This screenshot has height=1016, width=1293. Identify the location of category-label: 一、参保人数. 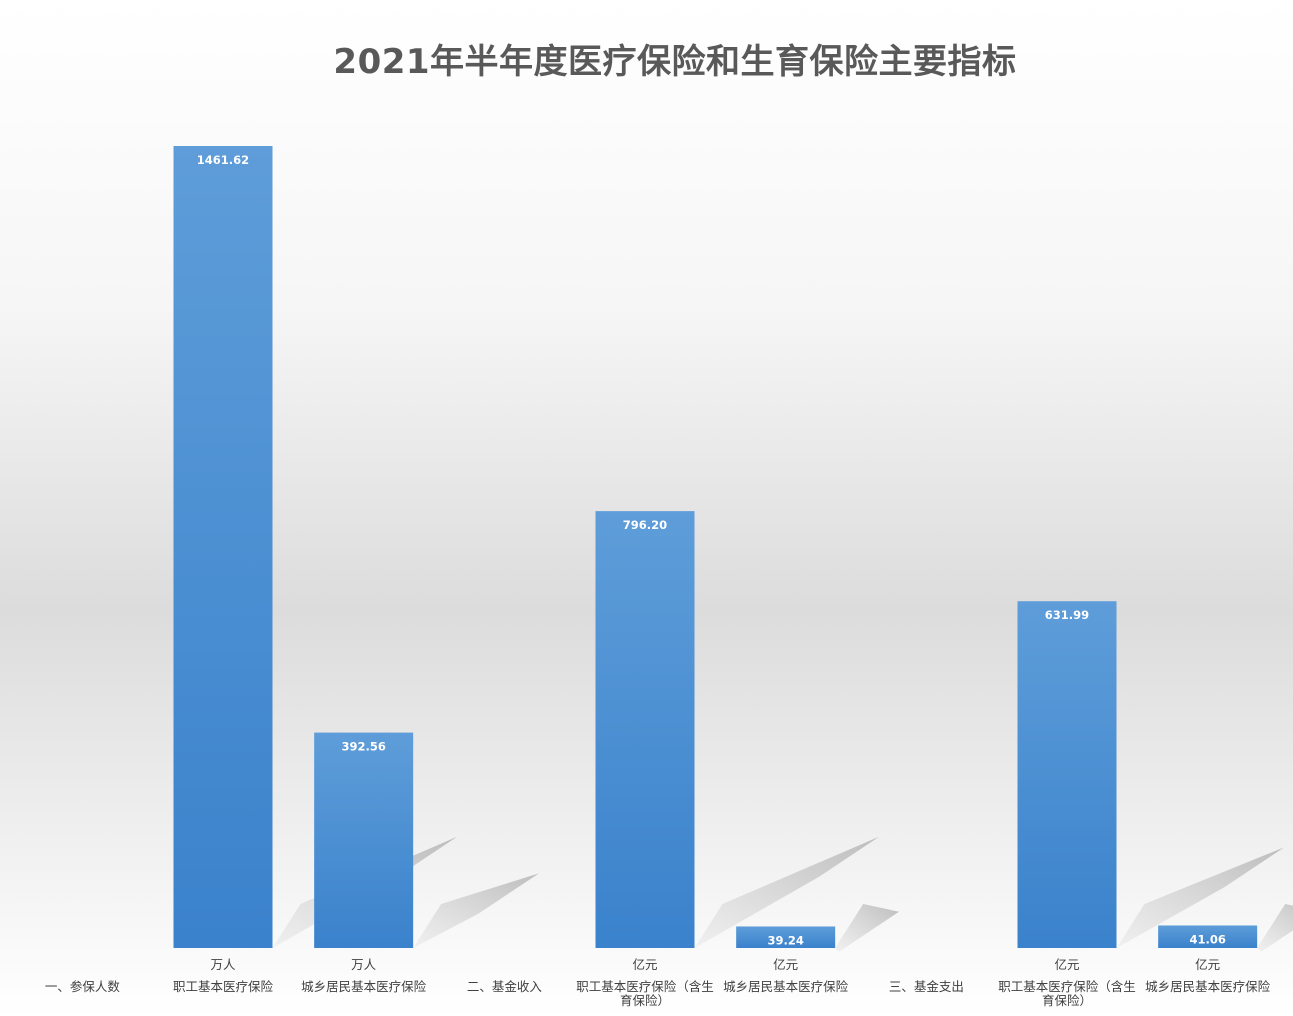
(83, 986).